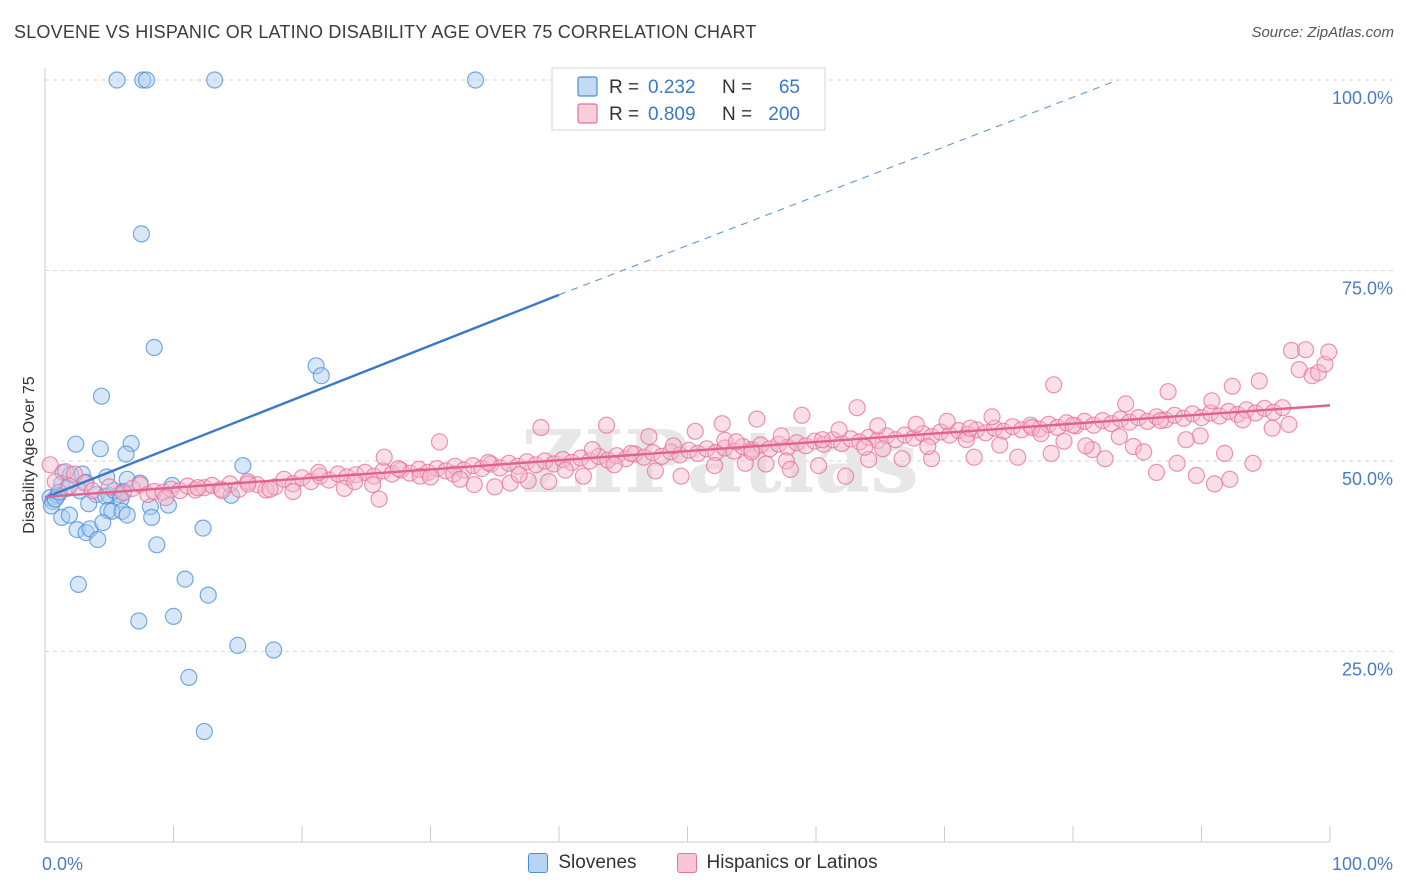  Describe the element at coordinates (737, 87) in the screenshot. I see `stats-n-label-0: N =` at that location.